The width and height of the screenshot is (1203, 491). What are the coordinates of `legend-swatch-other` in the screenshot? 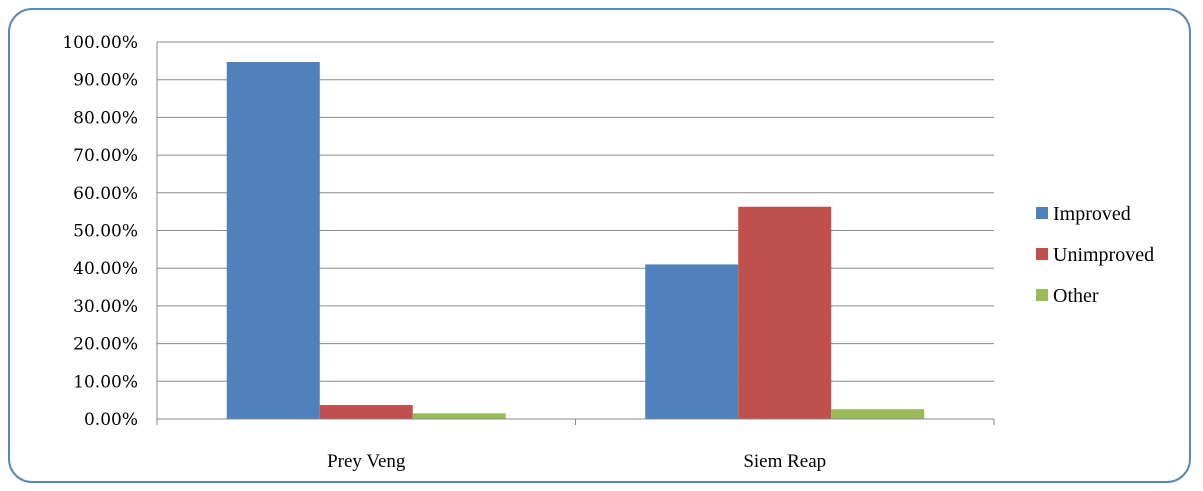 It's located at (1042, 295).